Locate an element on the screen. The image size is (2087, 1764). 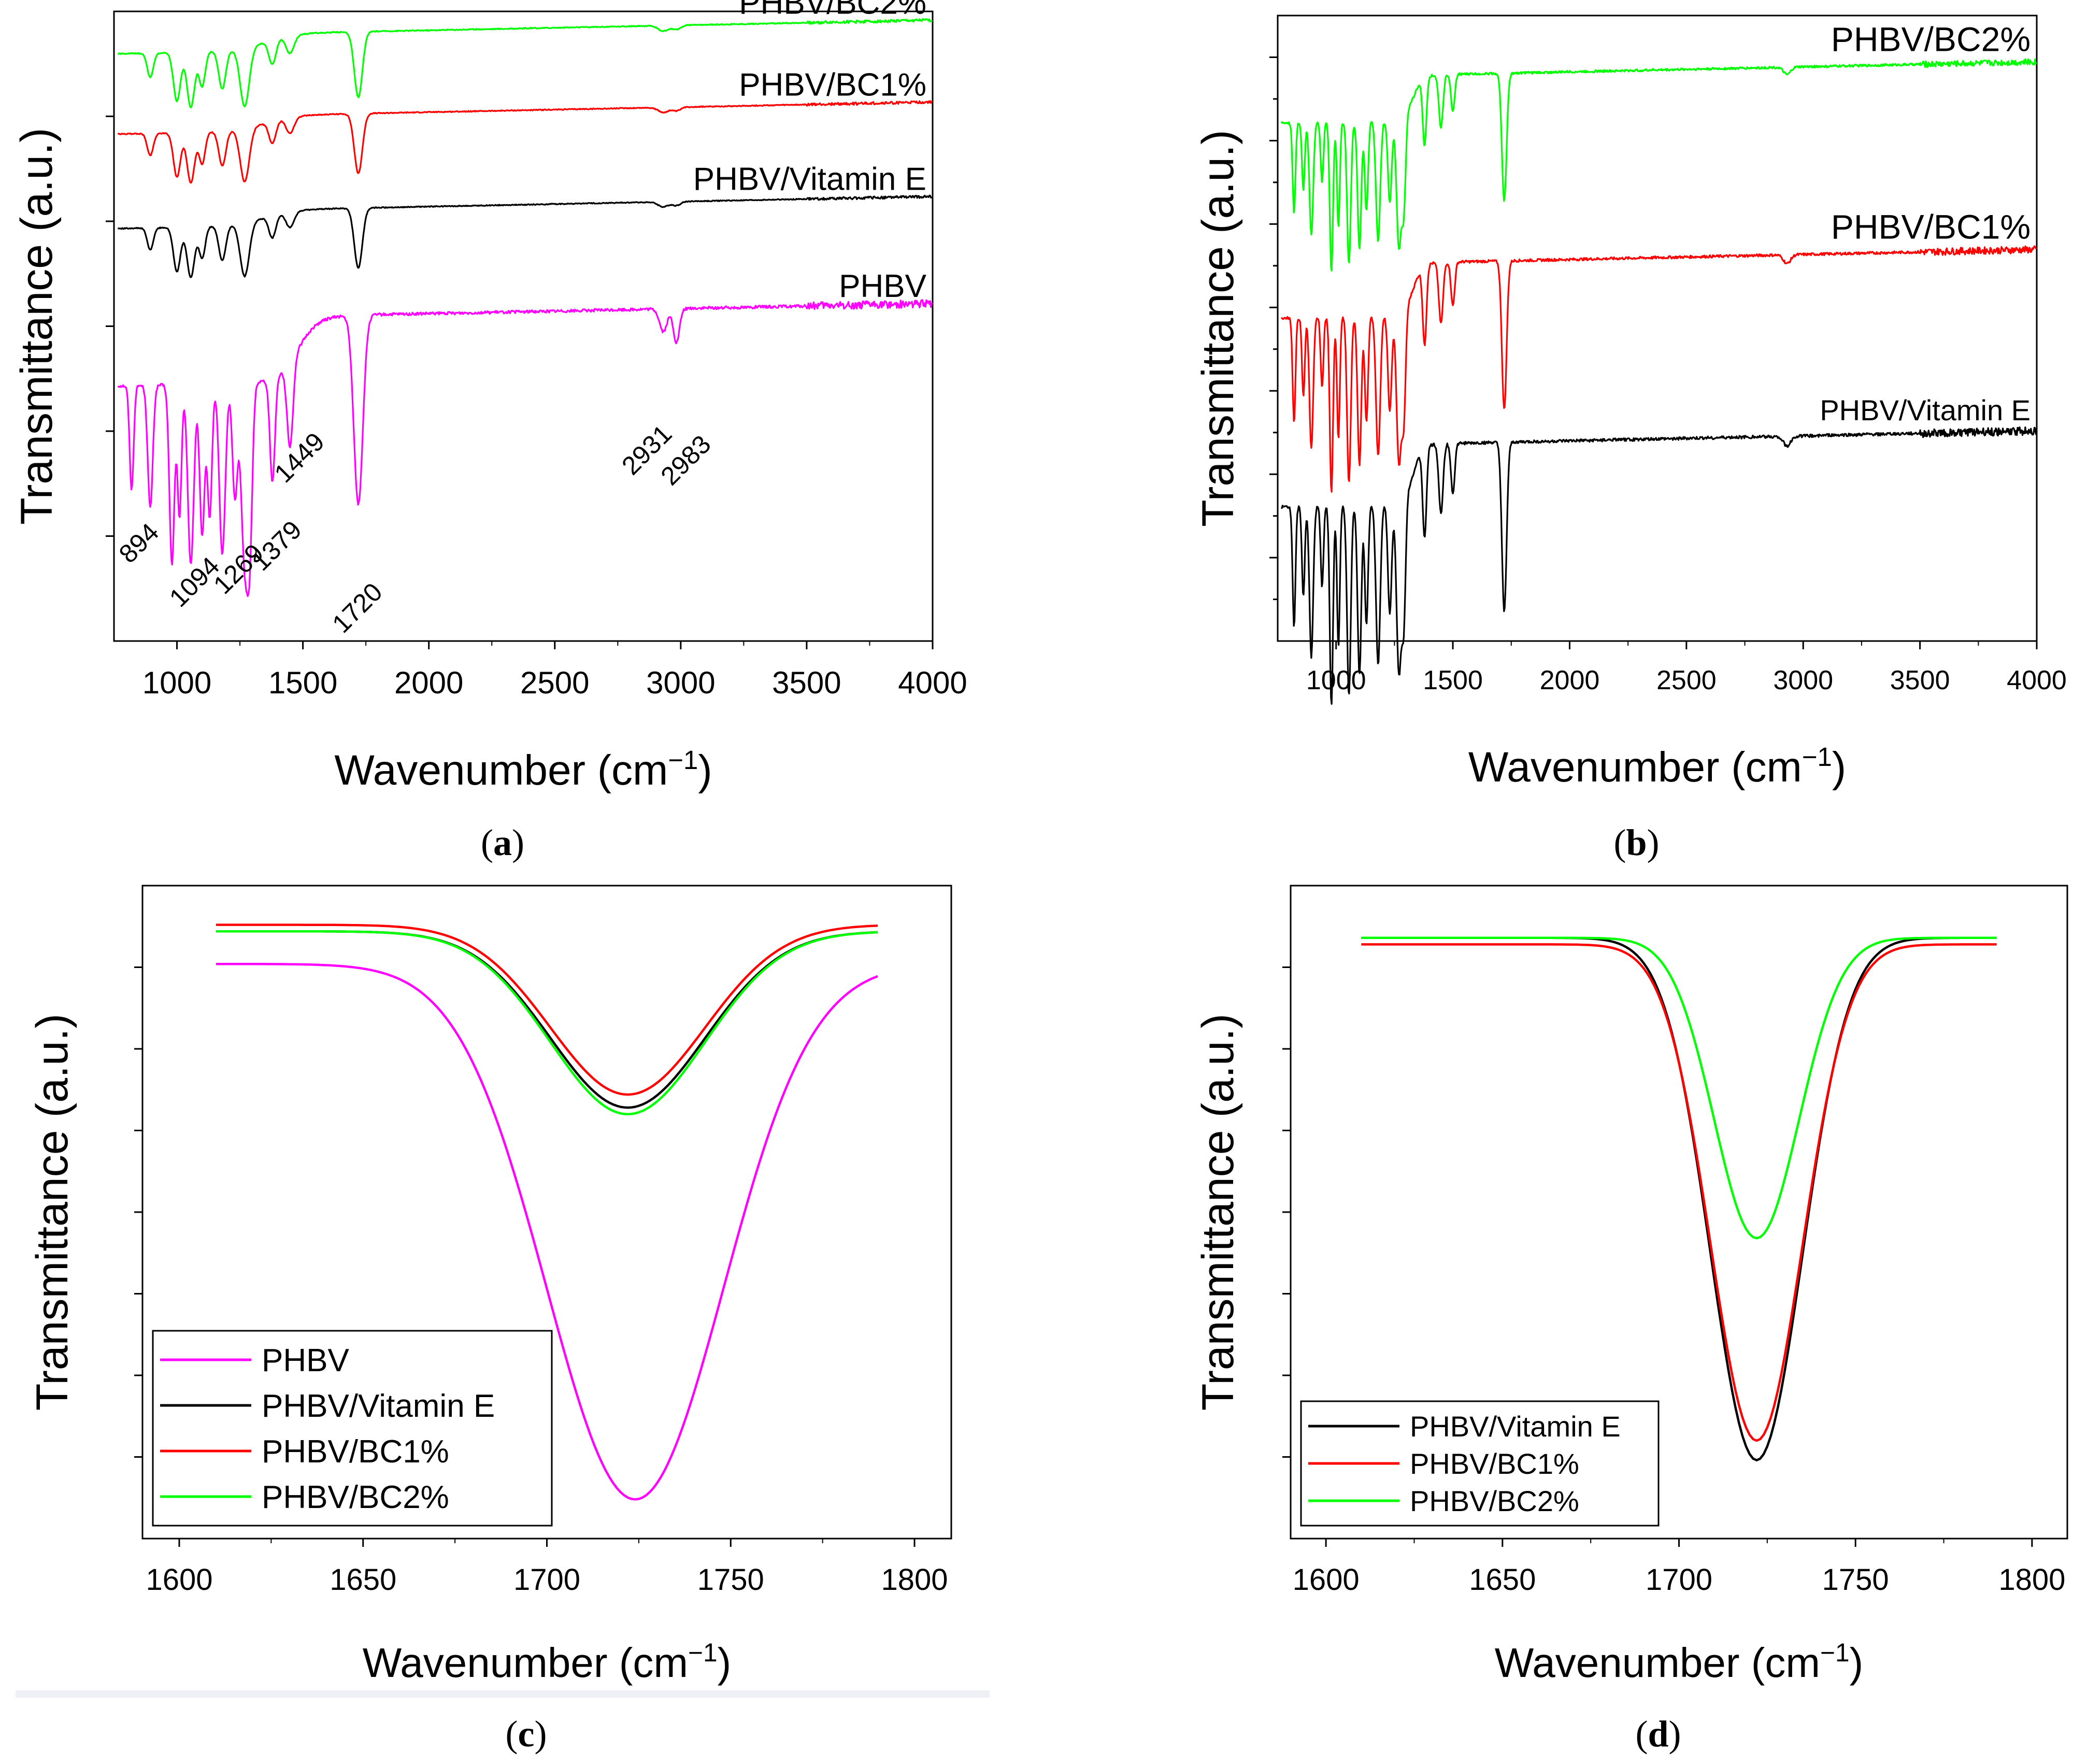
caption-letter: a is located at coordinates (502, 842).